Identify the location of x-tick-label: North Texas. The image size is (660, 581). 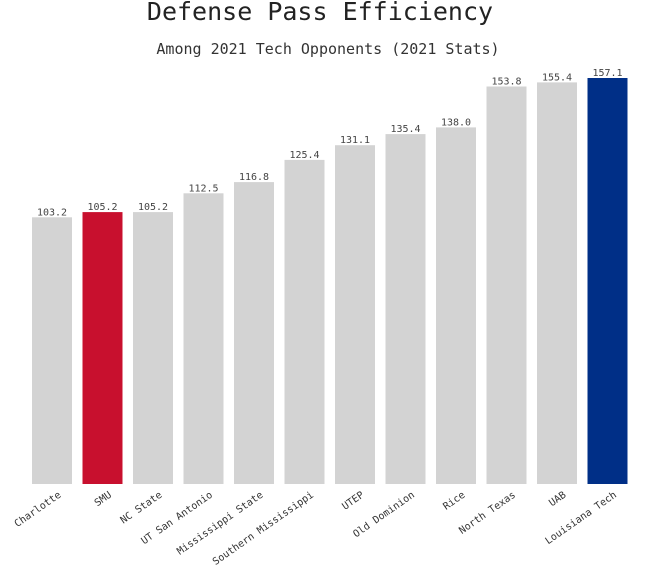
(487, 513).